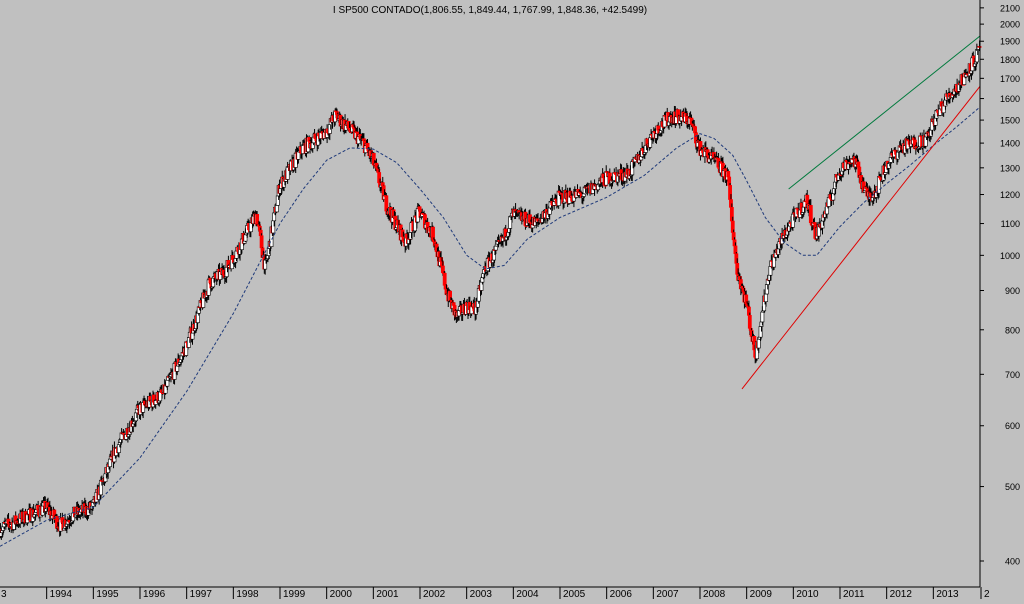 The height and width of the screenshot is (604, 1024). I want to click on y-tick-label: 1800, so click(1010, 60).